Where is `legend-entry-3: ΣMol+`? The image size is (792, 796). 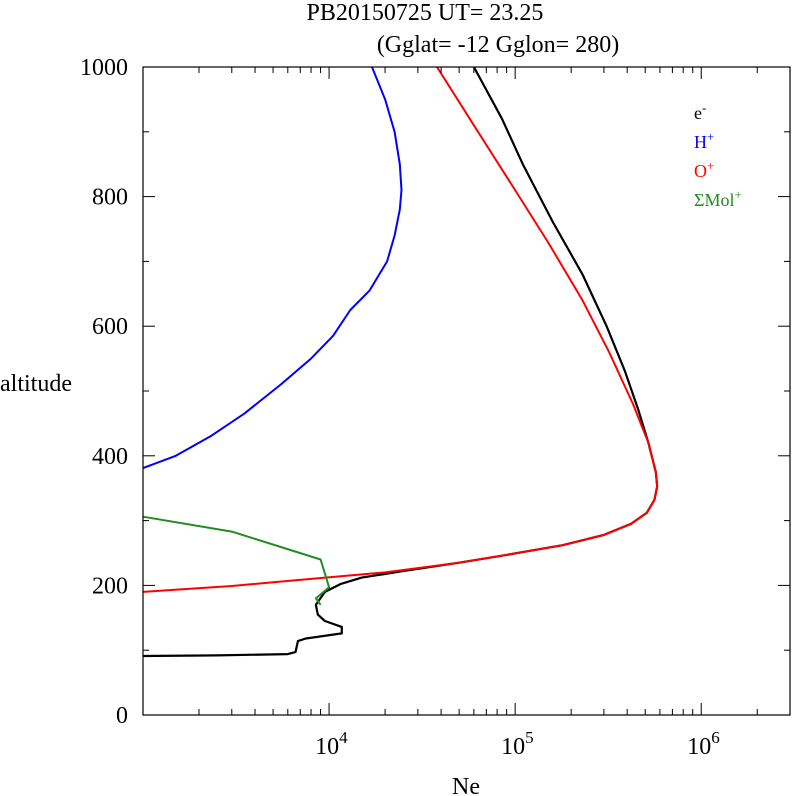 legend-entry-3: ΣMol+ is located at coordinates (718, 198).